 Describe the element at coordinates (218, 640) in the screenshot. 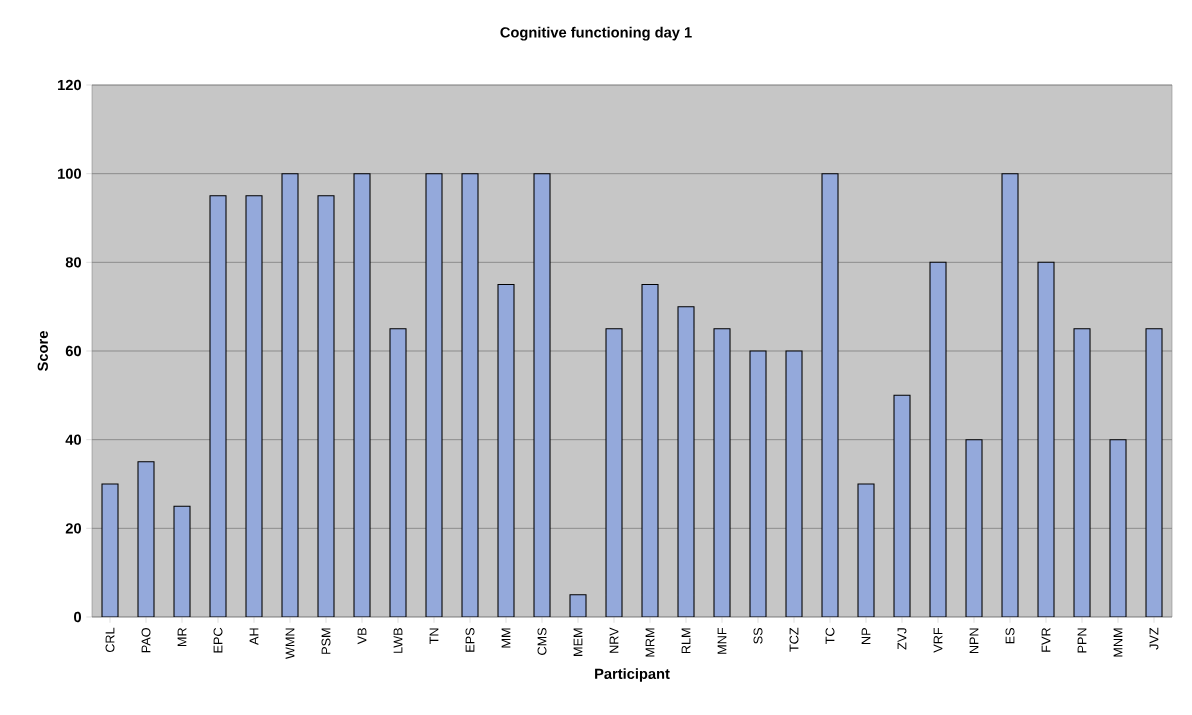

I see `x-tick-label: EPC` at that location.